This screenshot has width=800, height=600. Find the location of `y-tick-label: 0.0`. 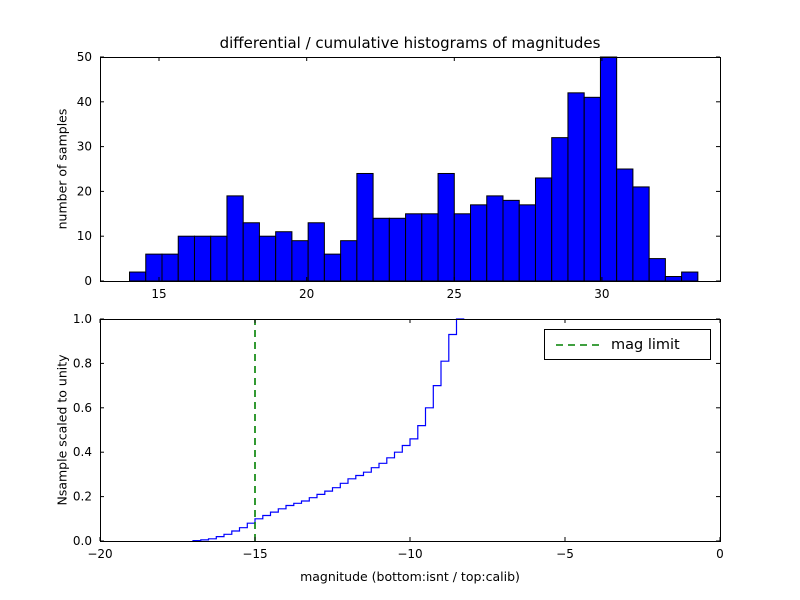

y-tick-label: 0.0 is located at coordinates (82, 541).